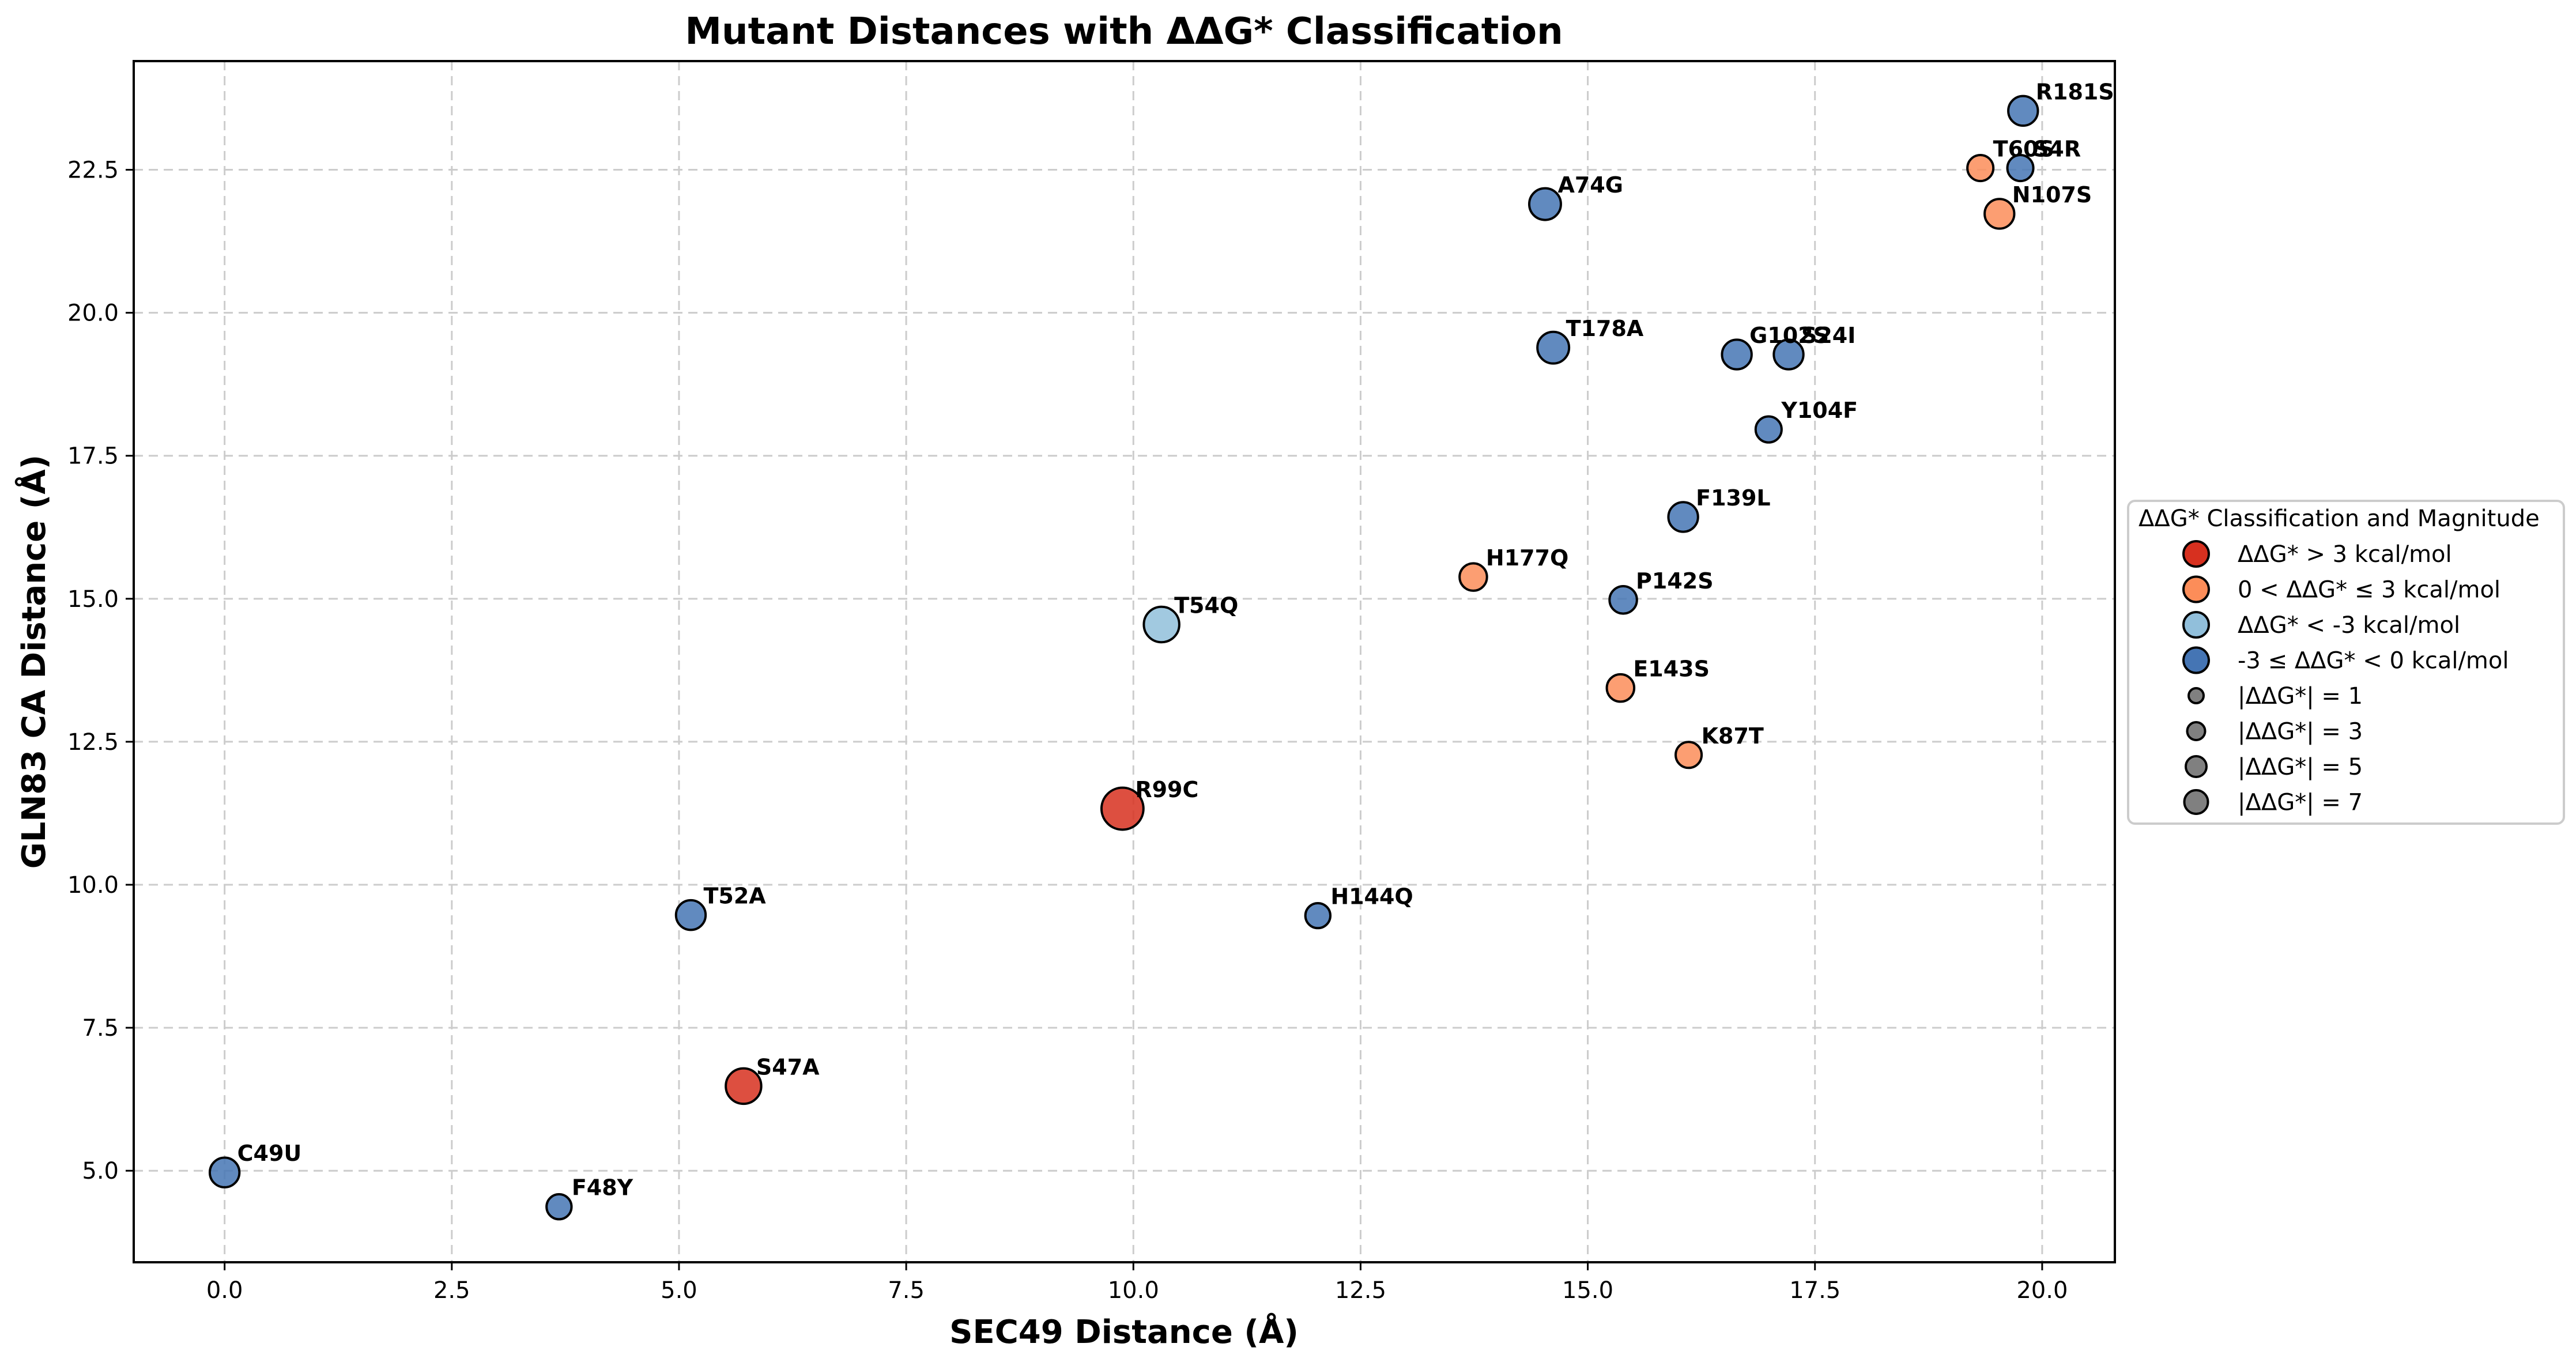 The image size is (2576, 1366). I want to click on point-t178a, so click(1553, 347).